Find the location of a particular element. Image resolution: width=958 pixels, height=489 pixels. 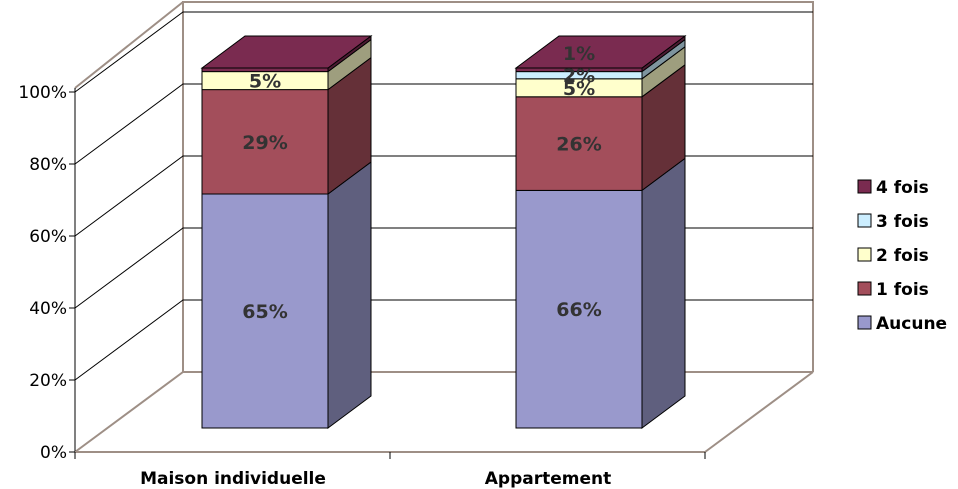

legend-item: 3 fois is located at coordinates (893, 222).